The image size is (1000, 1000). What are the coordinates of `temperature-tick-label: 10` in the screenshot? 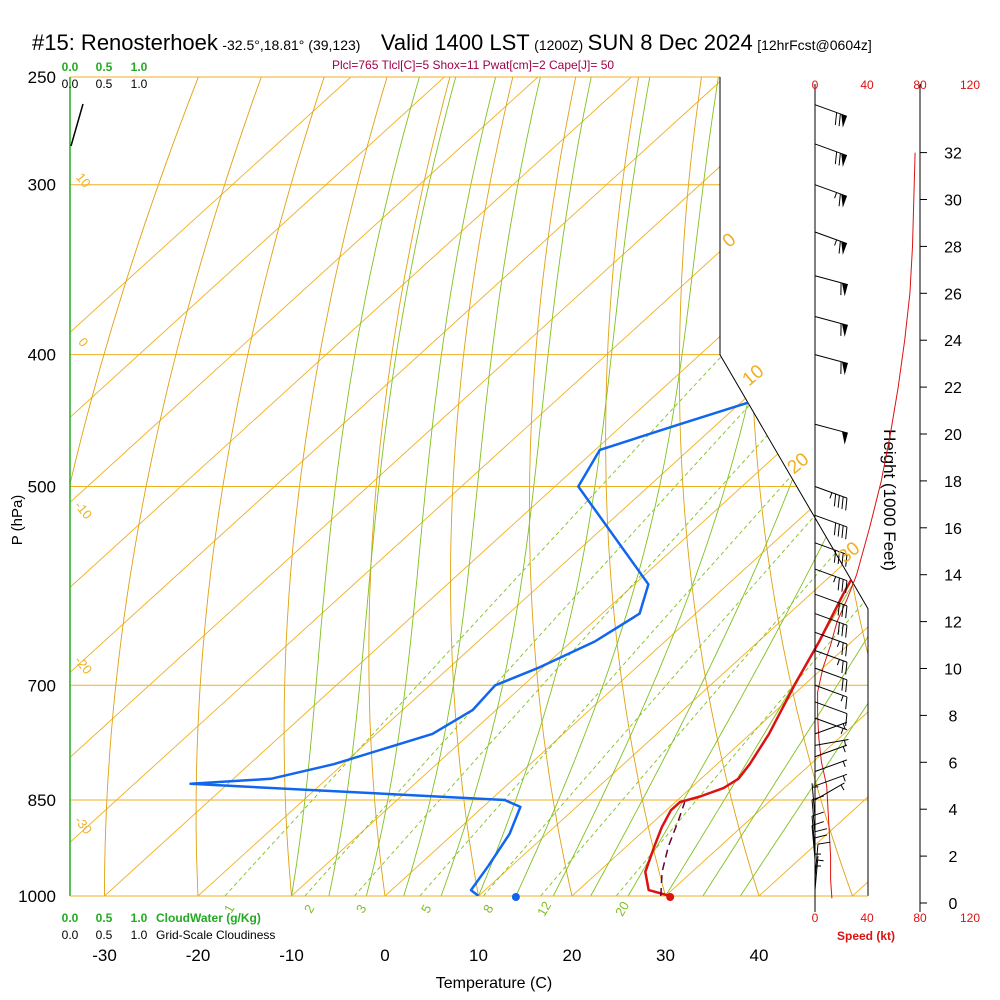 It's located at (478, 955).